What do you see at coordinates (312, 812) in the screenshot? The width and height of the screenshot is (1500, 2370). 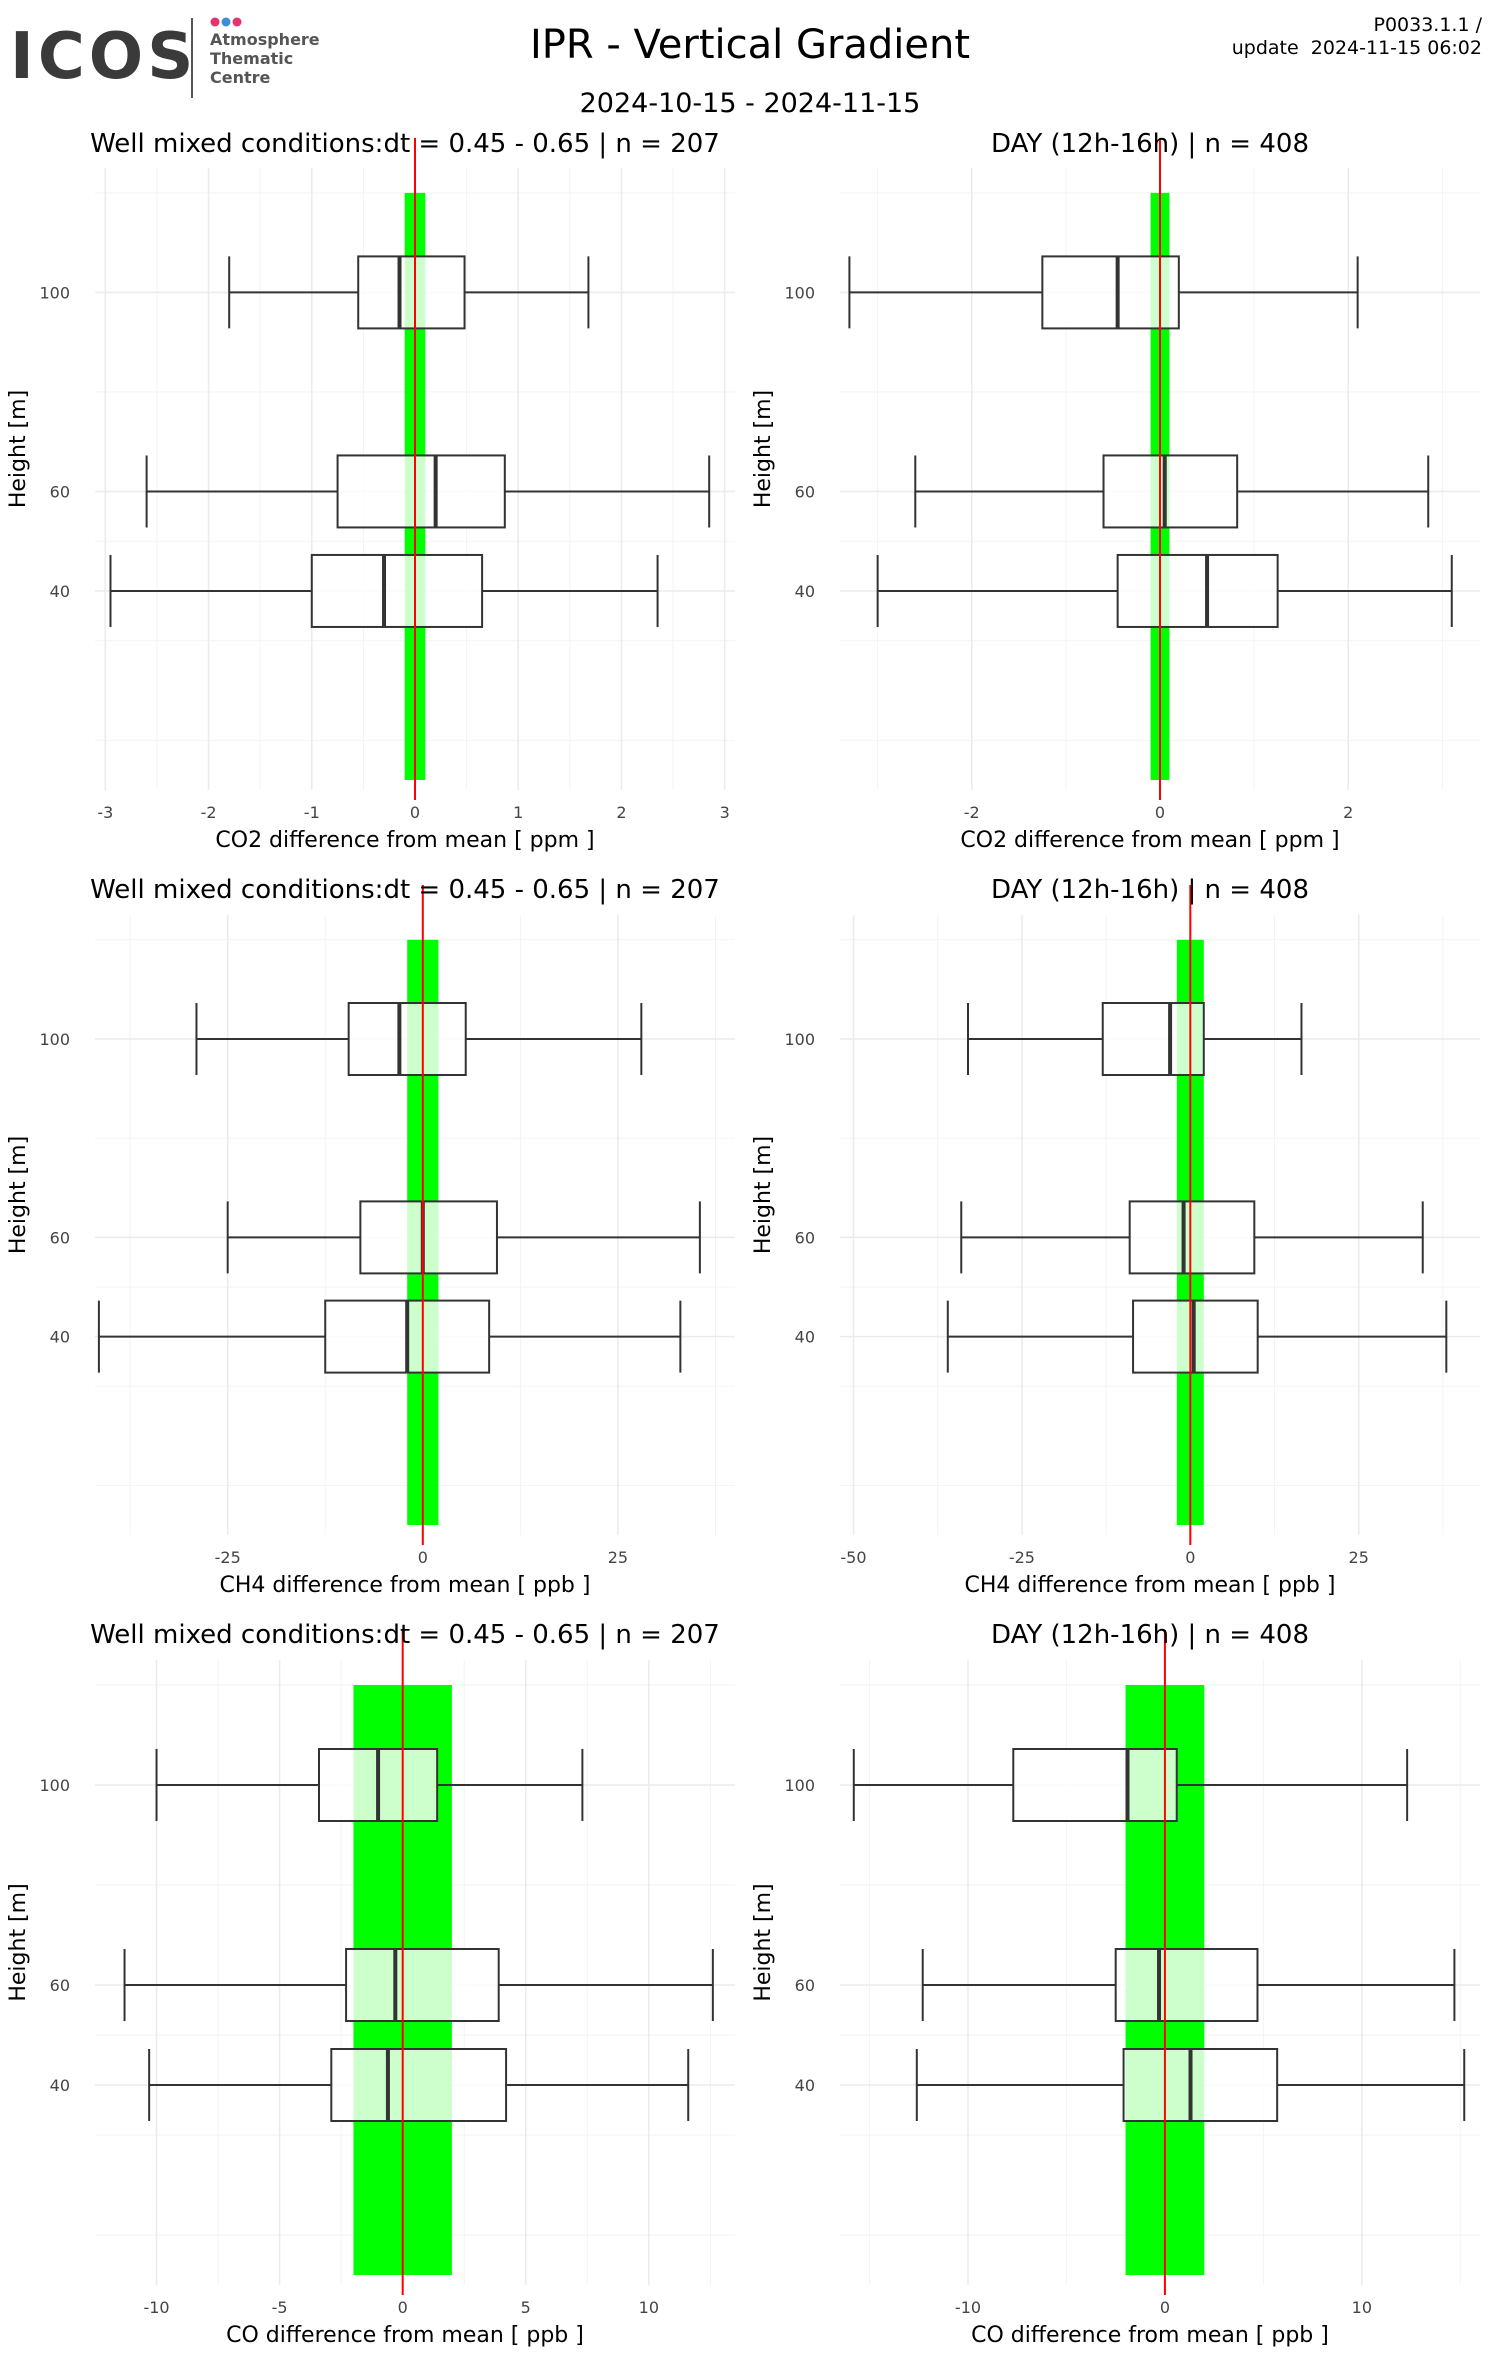 I see `x-tick-label: -1` at bounding box center [312, 812].